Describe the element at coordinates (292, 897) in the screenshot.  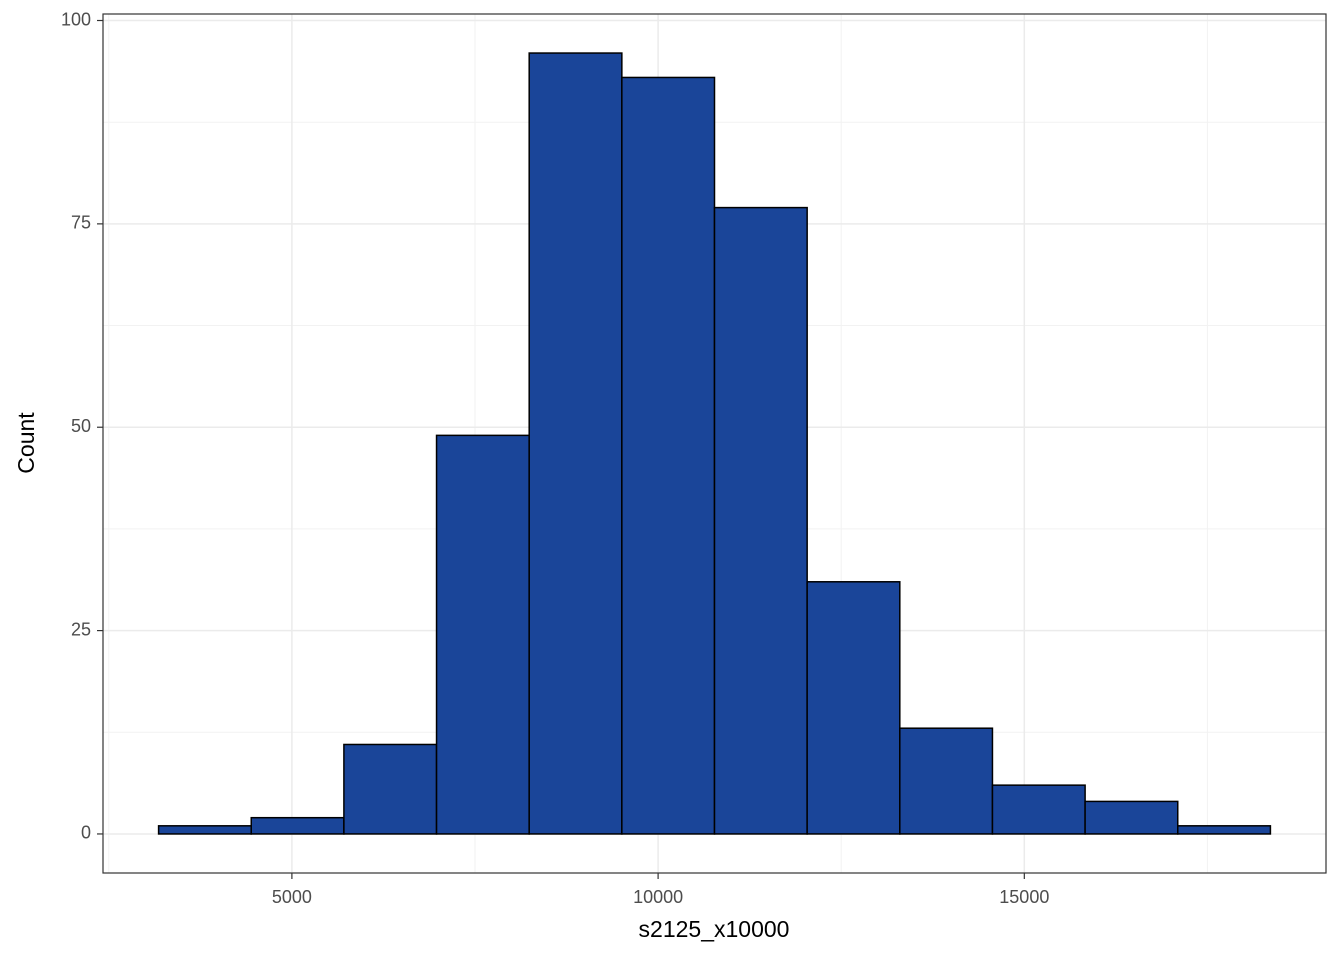
I see `x-tick-label: 5000` at that location.